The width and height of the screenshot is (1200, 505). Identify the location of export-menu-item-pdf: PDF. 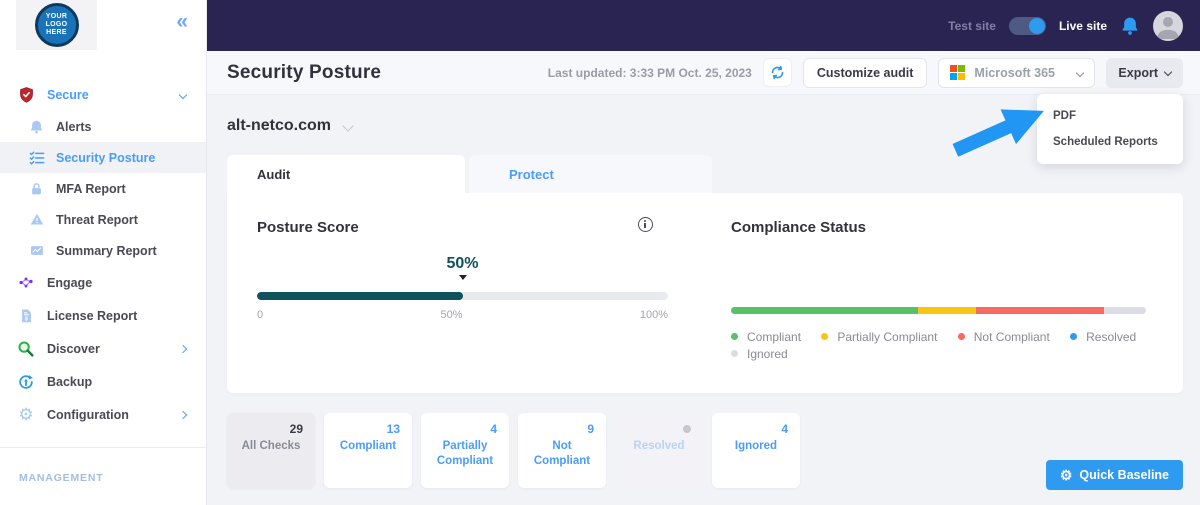
(1064, 116).